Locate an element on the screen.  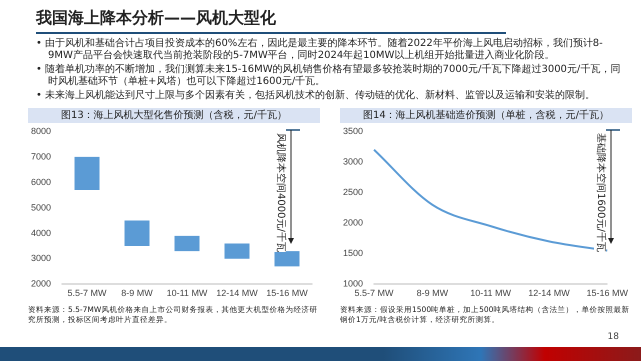
text: 我国海上降本分析——风机大型化 is located at coordinates (156, 18).